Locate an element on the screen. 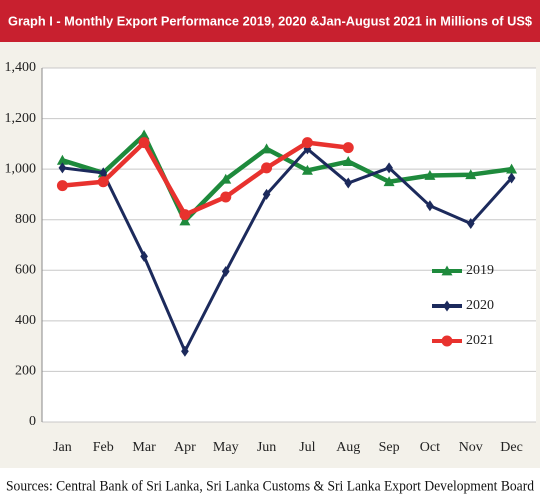 Image resolution: width=540 pixels, height=500 pixels. x-tick-label: Mar is located at coordinates (144, 447).